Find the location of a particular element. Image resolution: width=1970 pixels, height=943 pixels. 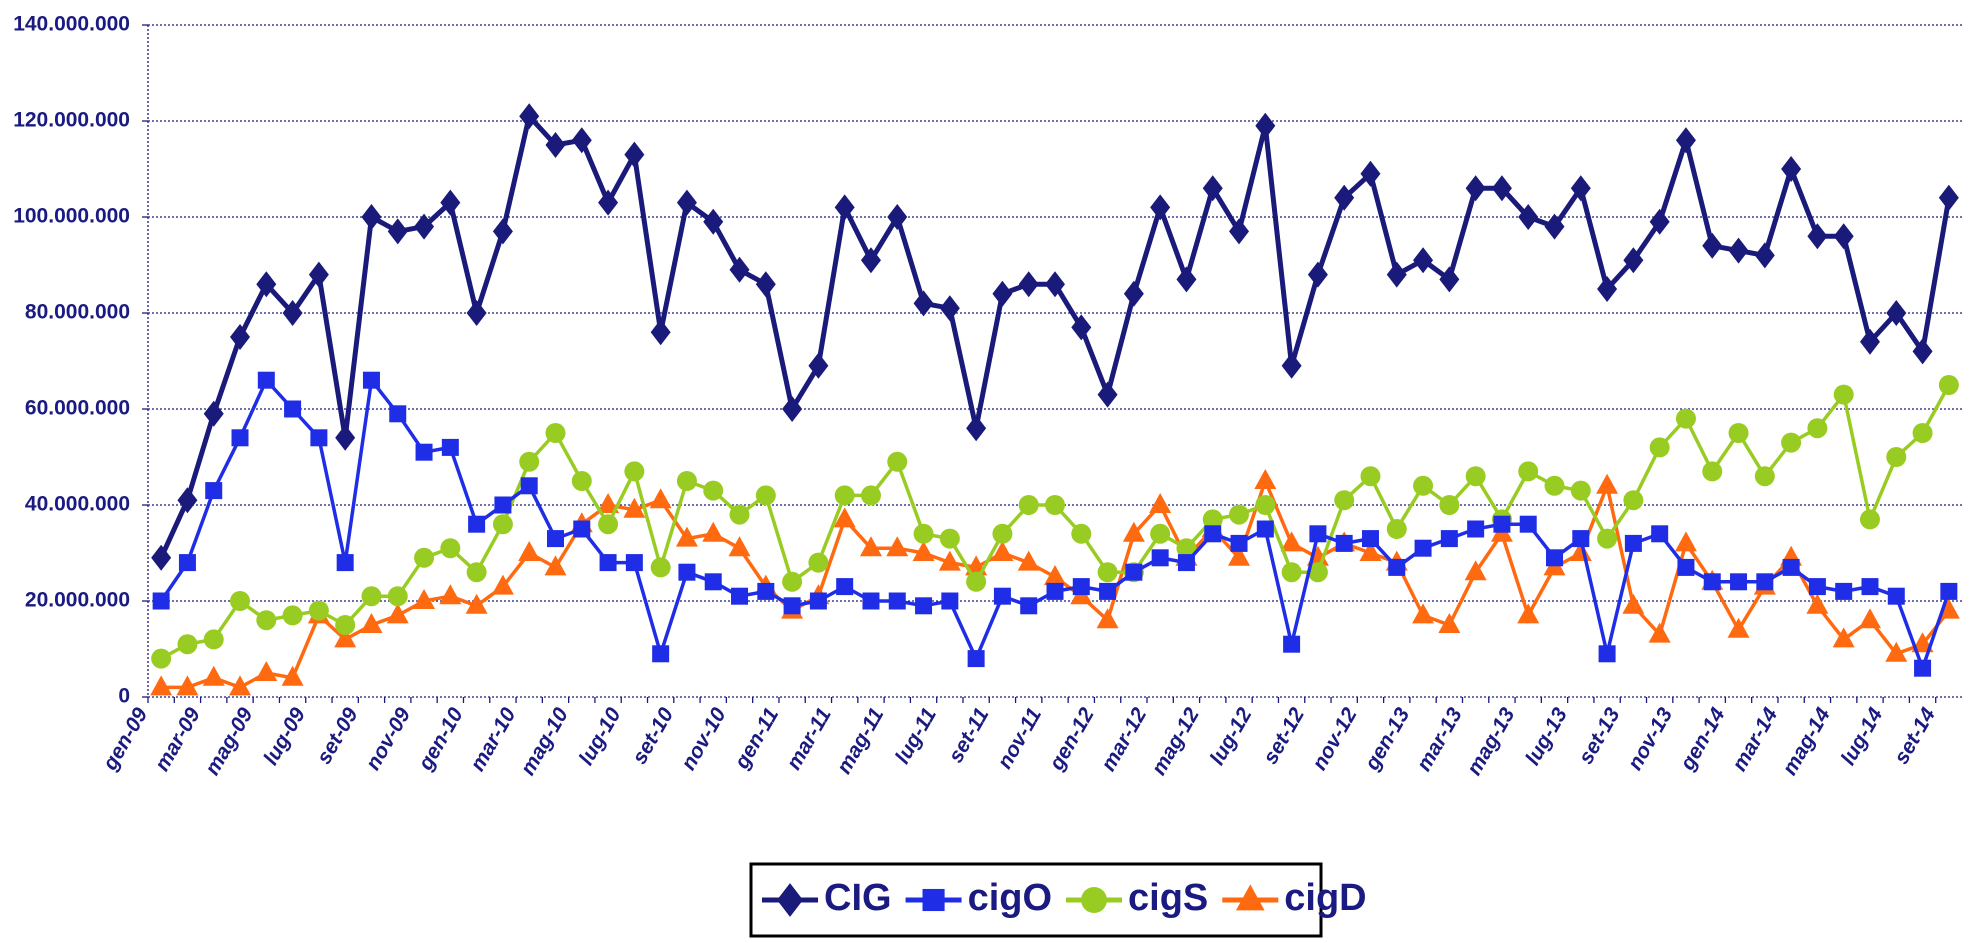

y-tick-label: 140.000.000 is located at coordinates (71, 24).